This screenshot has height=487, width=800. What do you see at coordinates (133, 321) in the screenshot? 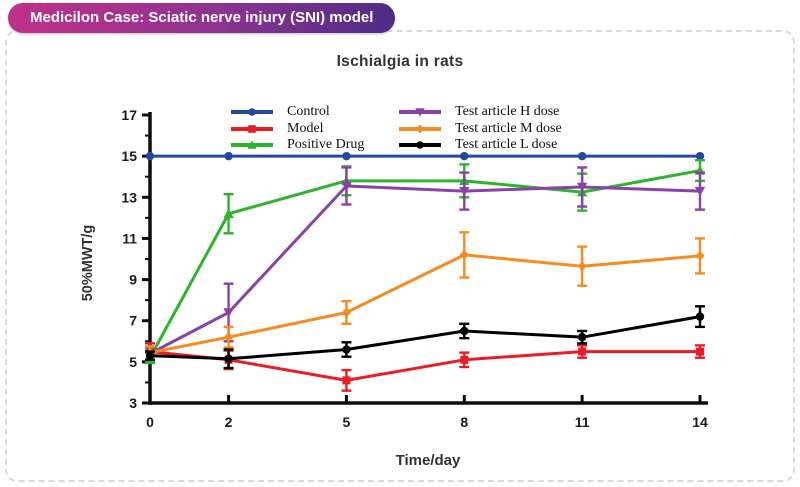
I see `y-tick-label: 7` at bounding box center [133, 321].